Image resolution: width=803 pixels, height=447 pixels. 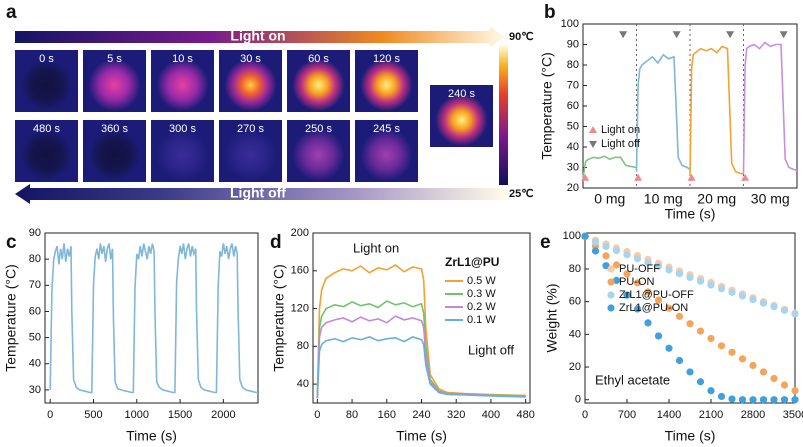 What do you see at coordinates (318, 59) in the screenshot?
I see `image-label: 60 s` at bounding box center [318, 59].